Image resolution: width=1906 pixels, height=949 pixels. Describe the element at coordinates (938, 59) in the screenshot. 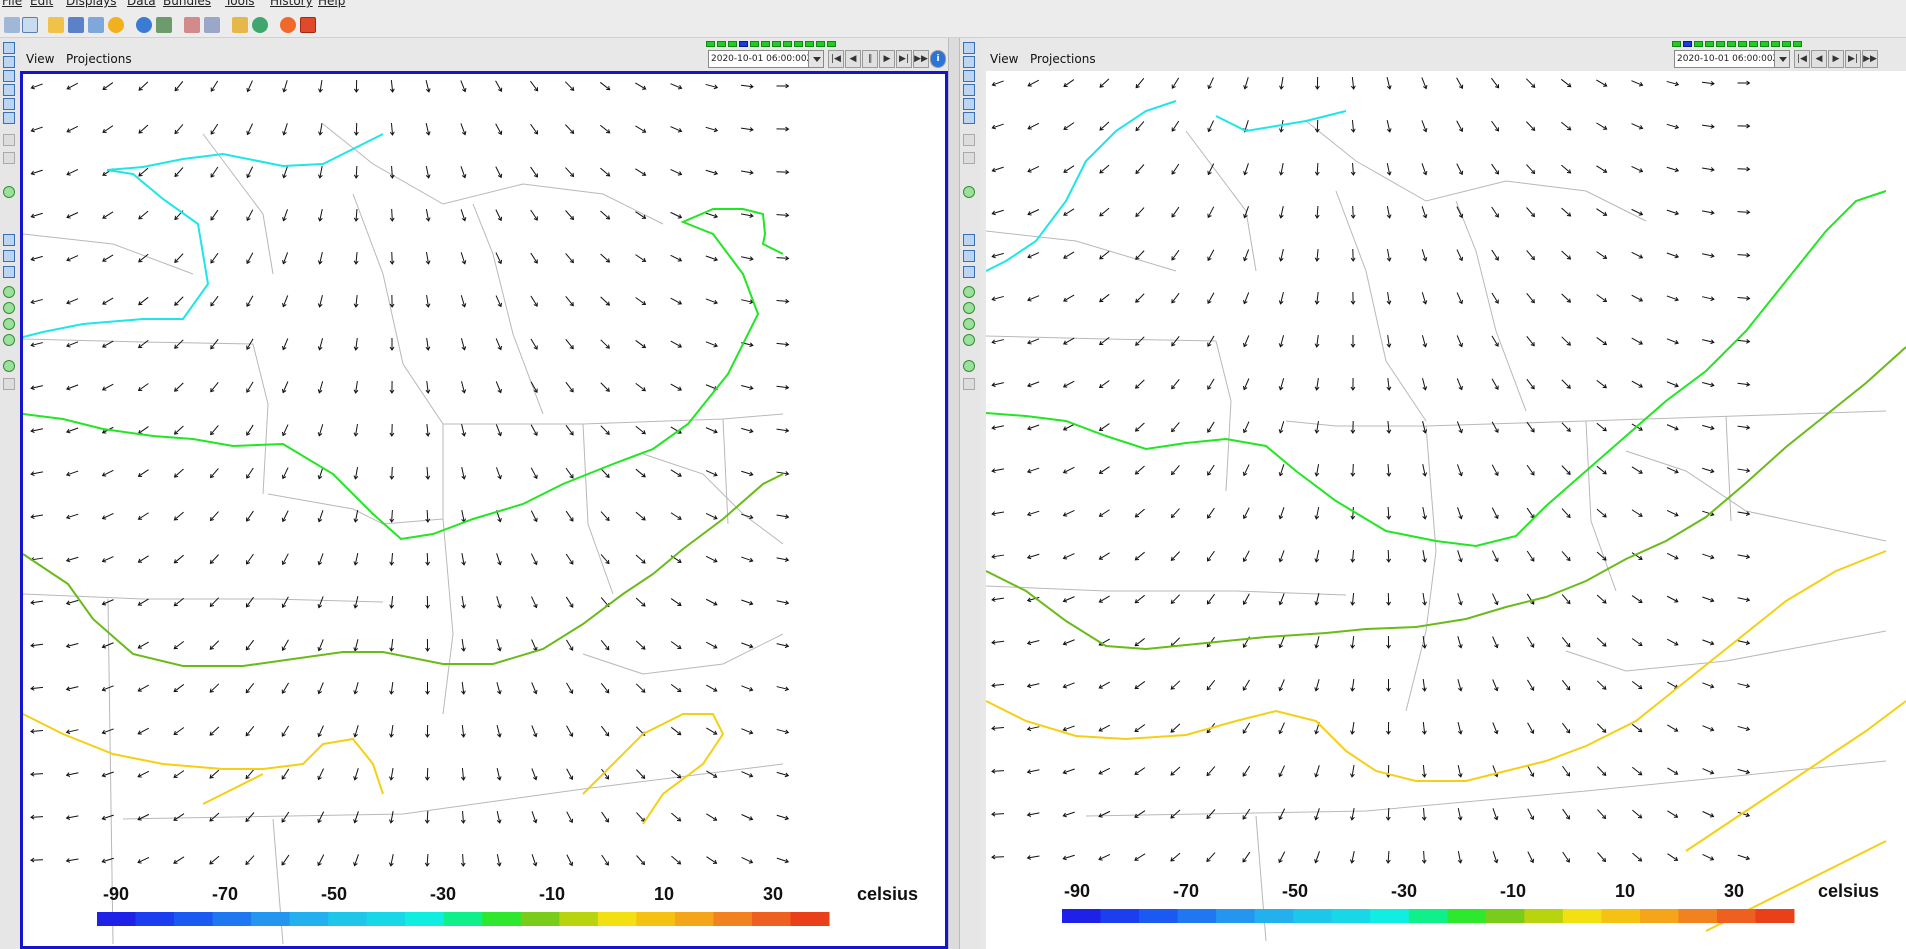

I see `animation-info-icon: i` at that location.